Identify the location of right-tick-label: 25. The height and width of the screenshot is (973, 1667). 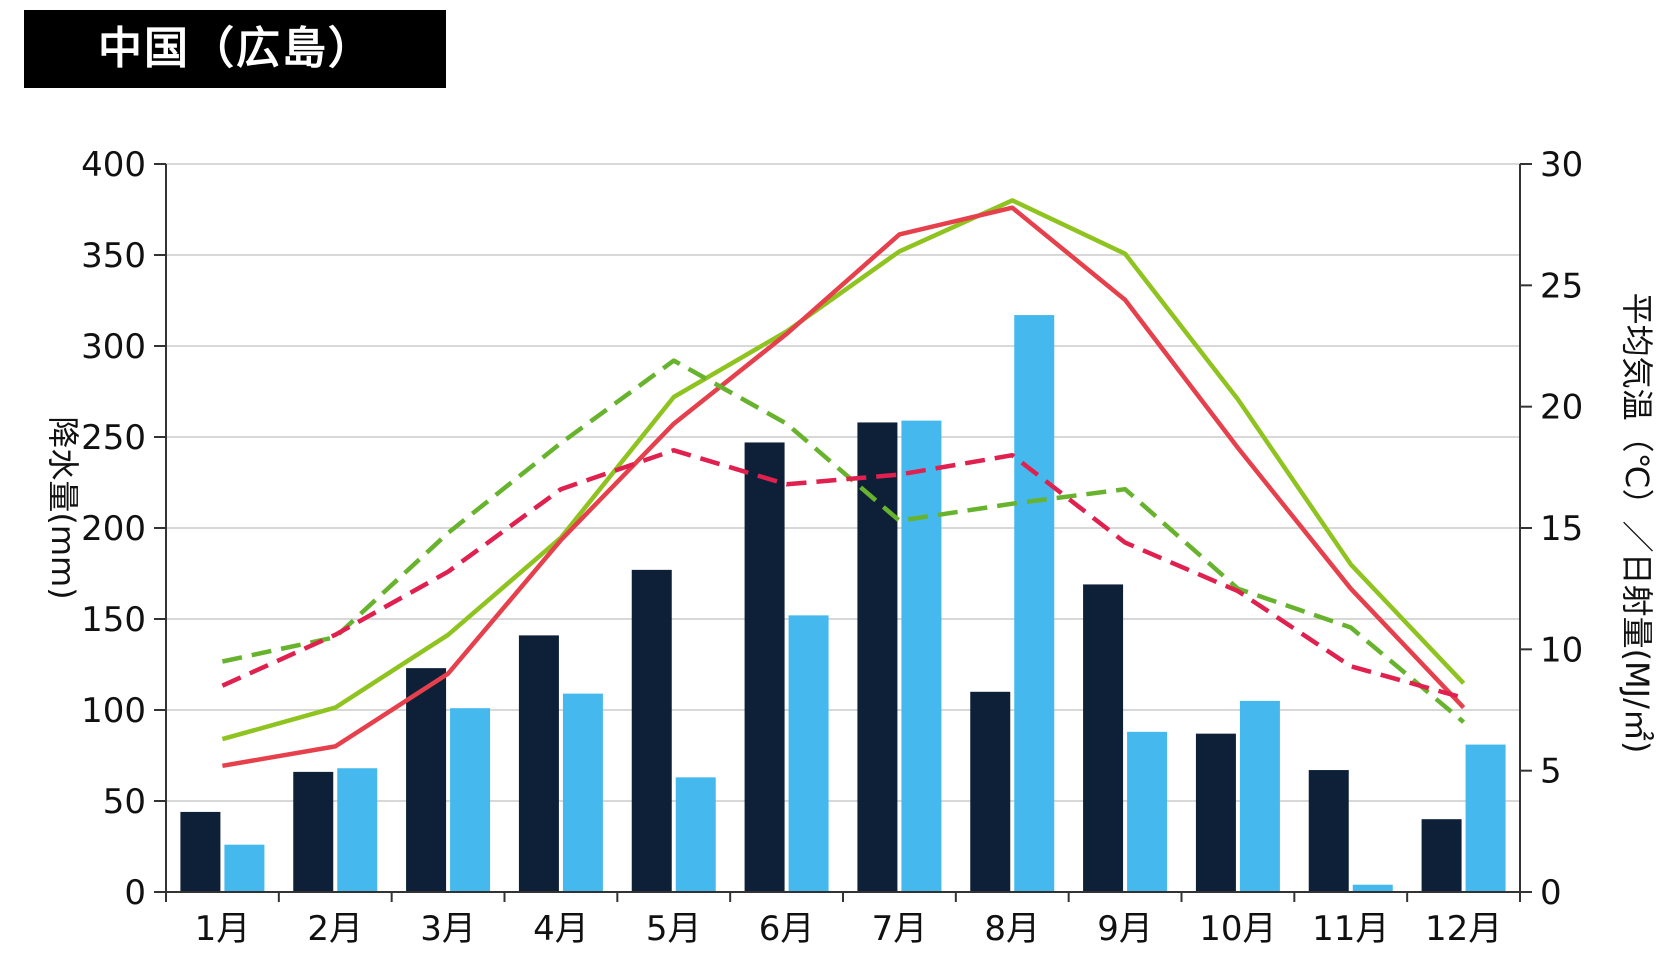
(1561, 286).